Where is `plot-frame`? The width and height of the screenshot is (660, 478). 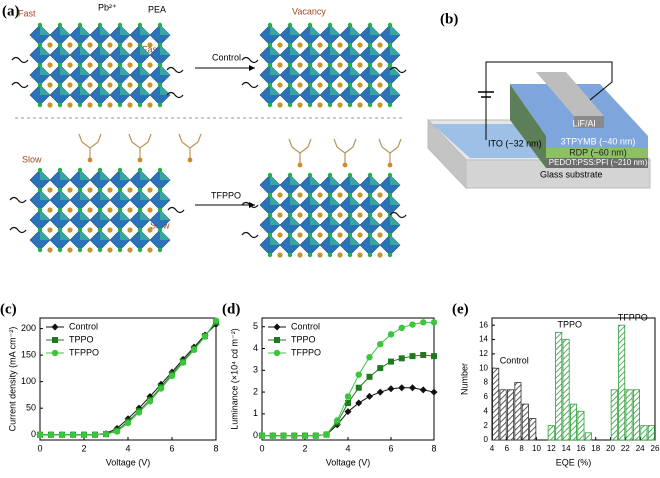
plot-frame is located at coordinates (348, 379).